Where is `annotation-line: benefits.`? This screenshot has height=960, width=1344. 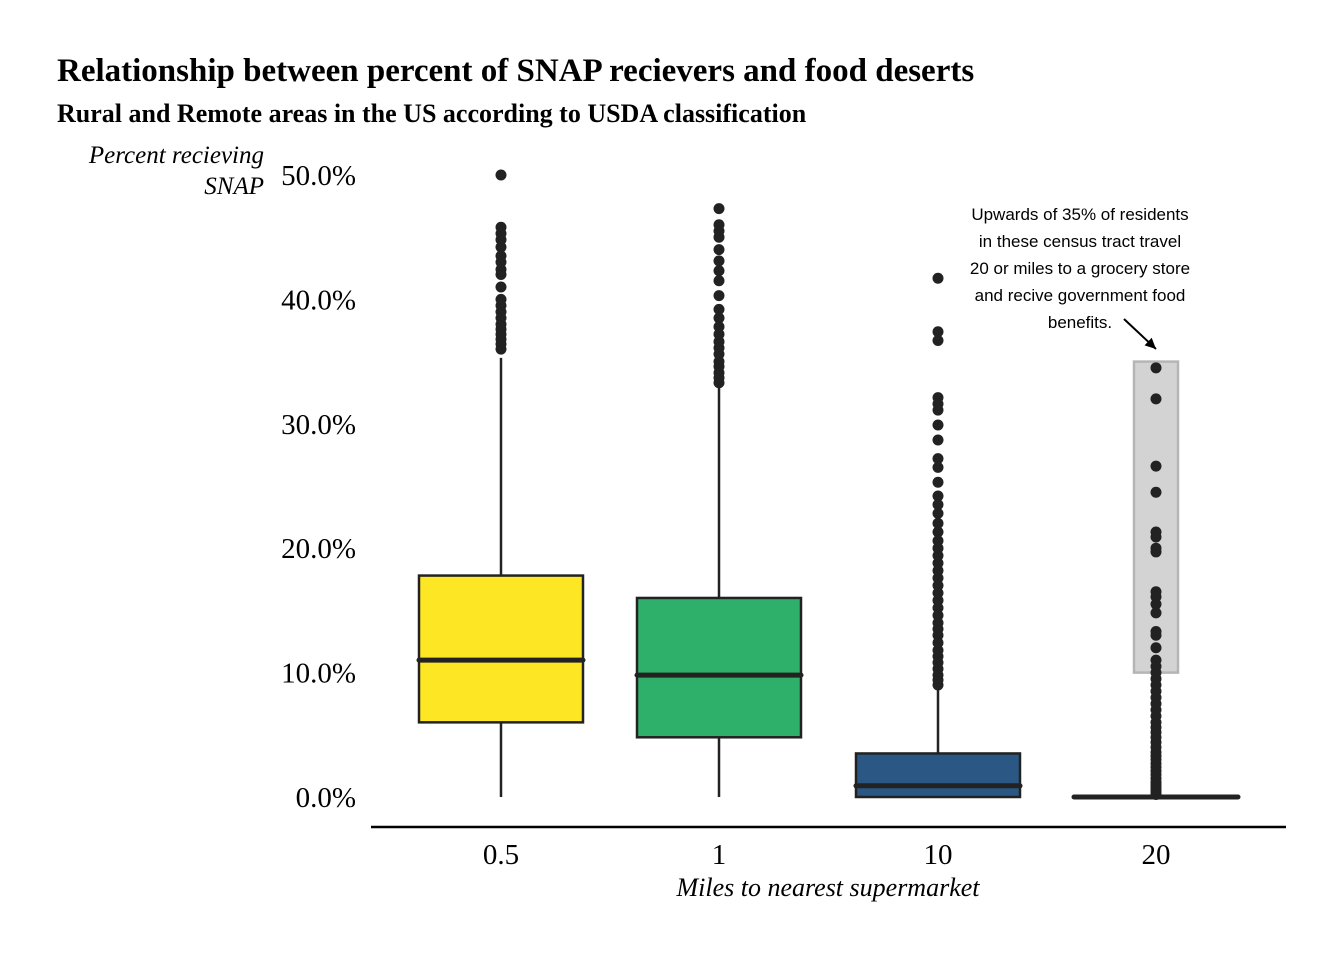
annotation-line: benefits. is located at coordinates (1080, 322).